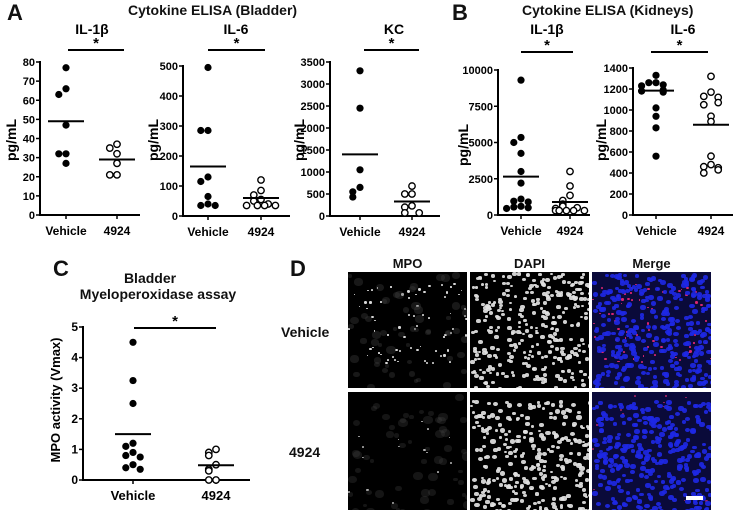 The height and width of the screenshot is (511, 734). Describe the element at coordinates (15, 12) in the screenshot. I see `panel-letter-a: A` at that location.